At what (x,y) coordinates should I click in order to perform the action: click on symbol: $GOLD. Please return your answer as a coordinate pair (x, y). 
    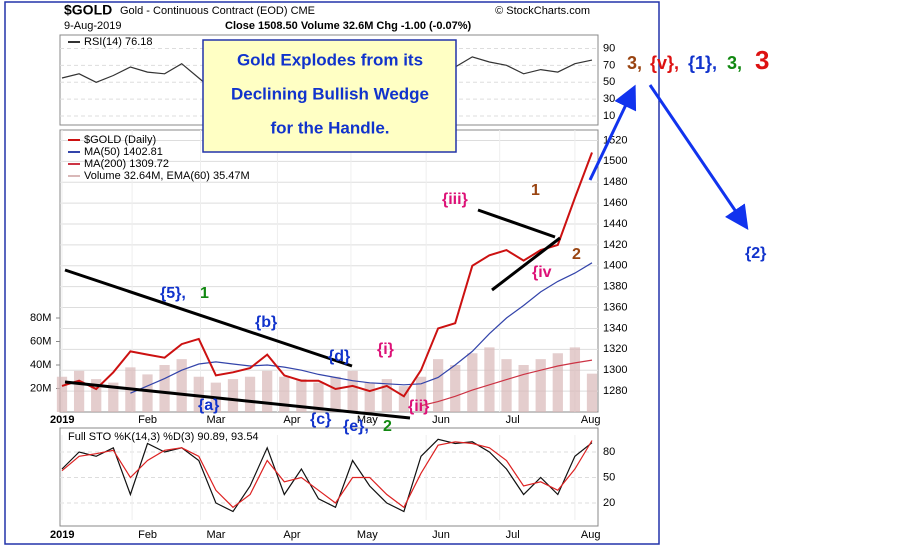
    Looking at the image, I should click on (88, 10).